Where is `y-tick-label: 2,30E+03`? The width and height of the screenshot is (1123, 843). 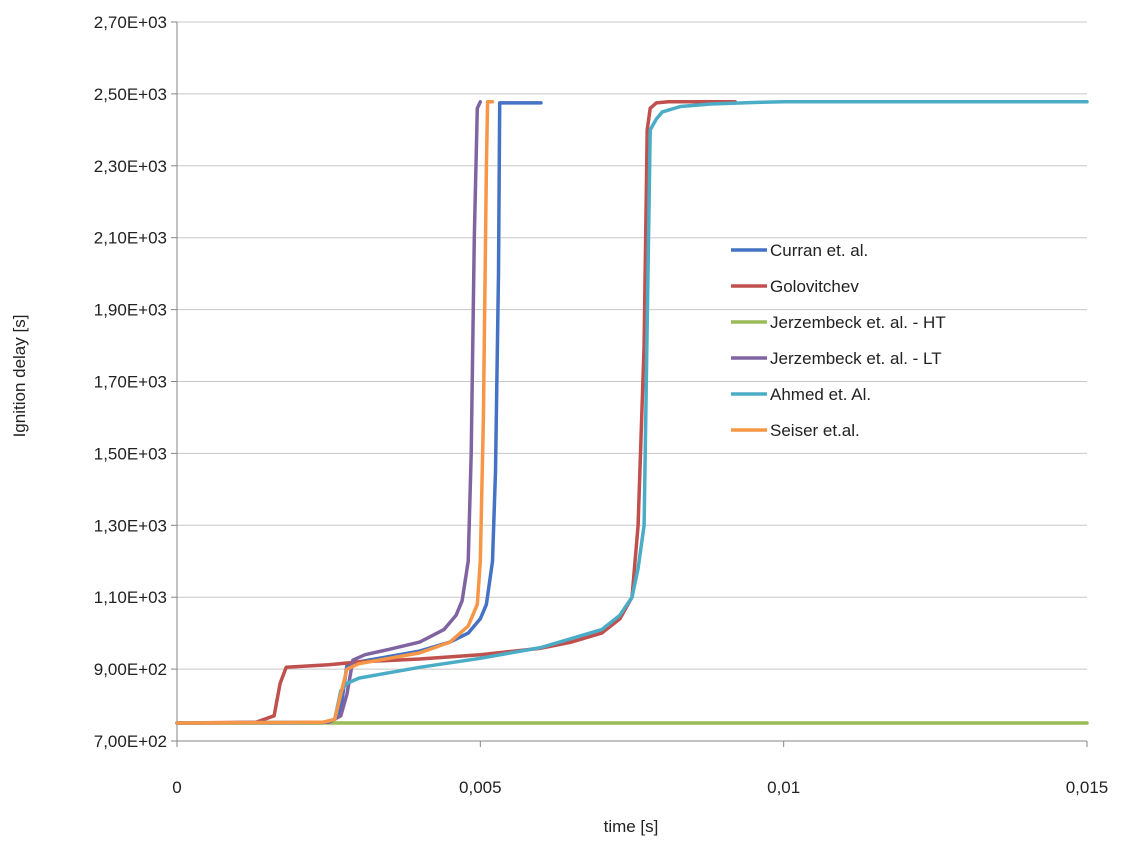 y-tick-label: 2,30E+03 is located at coordinates (130, 166).